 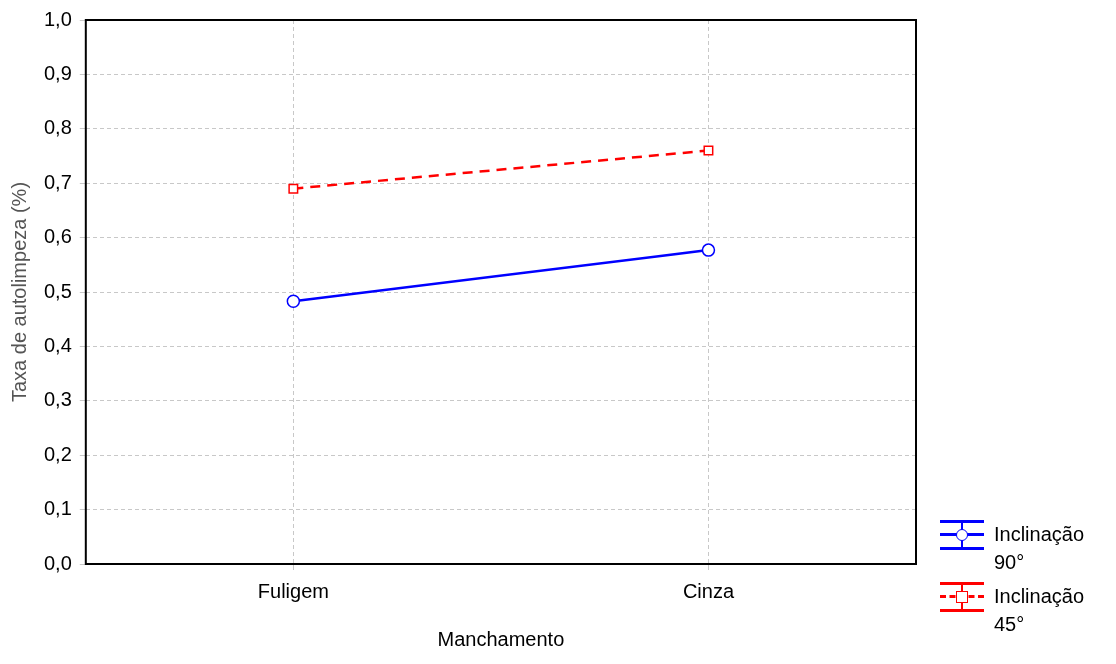 What do you see at coordinates (57, 72) in the screenshot?
I see `y-tick-label: 0,9` at bounding box center [57, 72].